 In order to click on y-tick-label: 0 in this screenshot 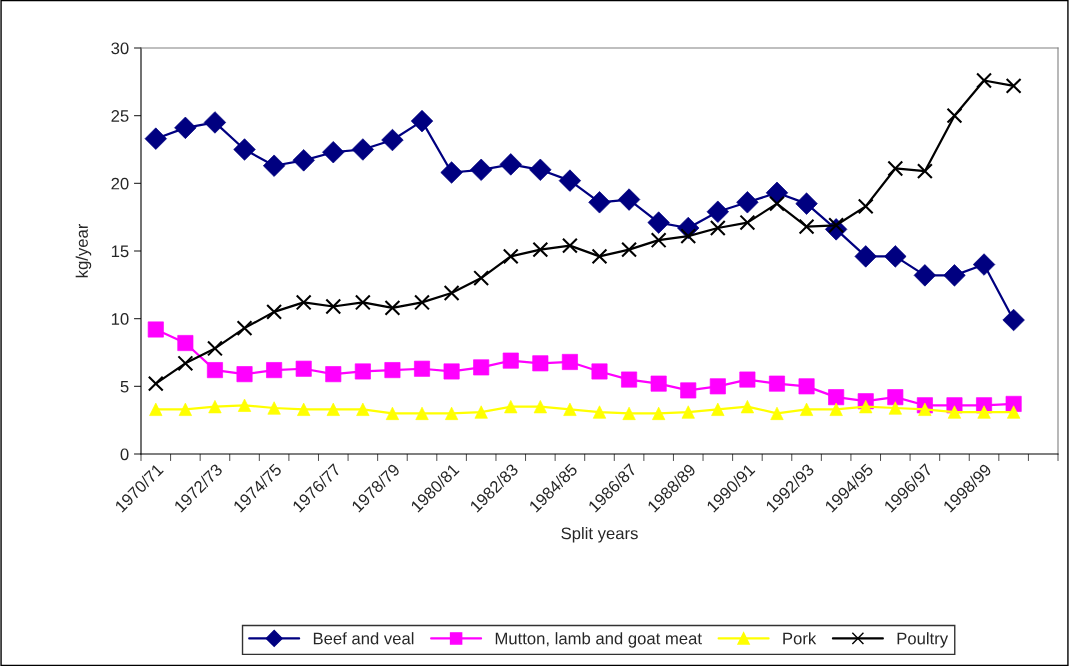, I will do `click(124, 454)`.